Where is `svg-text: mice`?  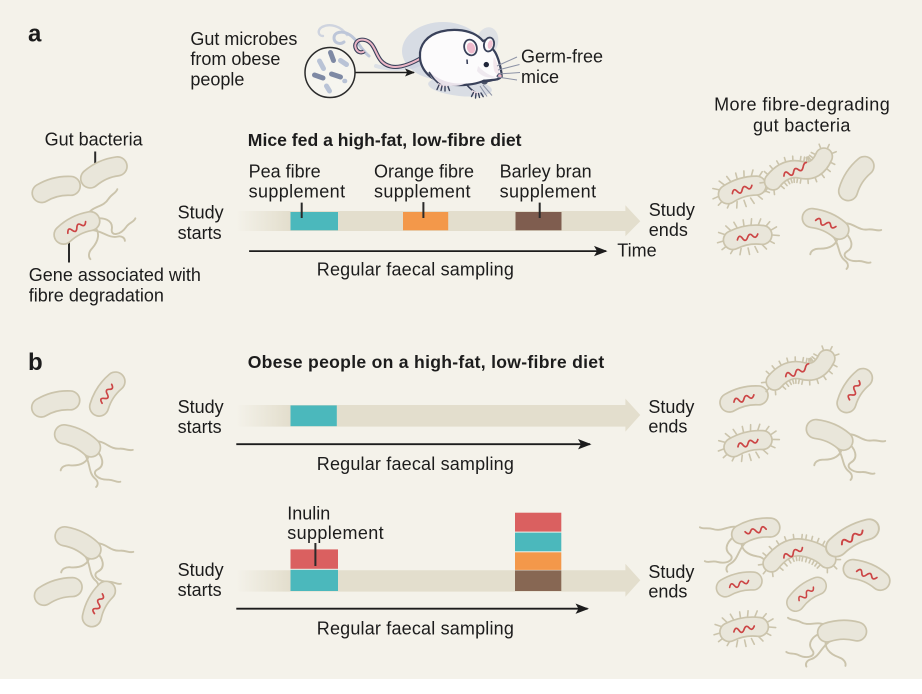 svg-text: mice is located at coordinates (540, 77).